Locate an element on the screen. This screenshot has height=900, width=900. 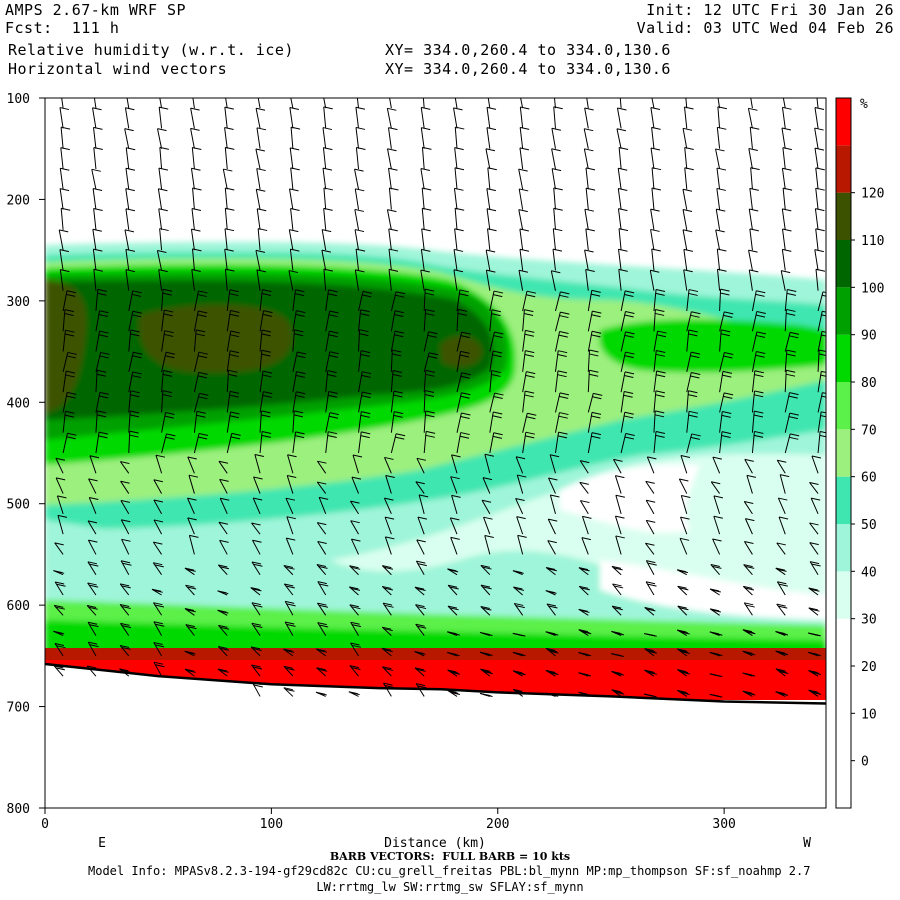
x-tick-label: 200 is located at coordinates (497, 824).